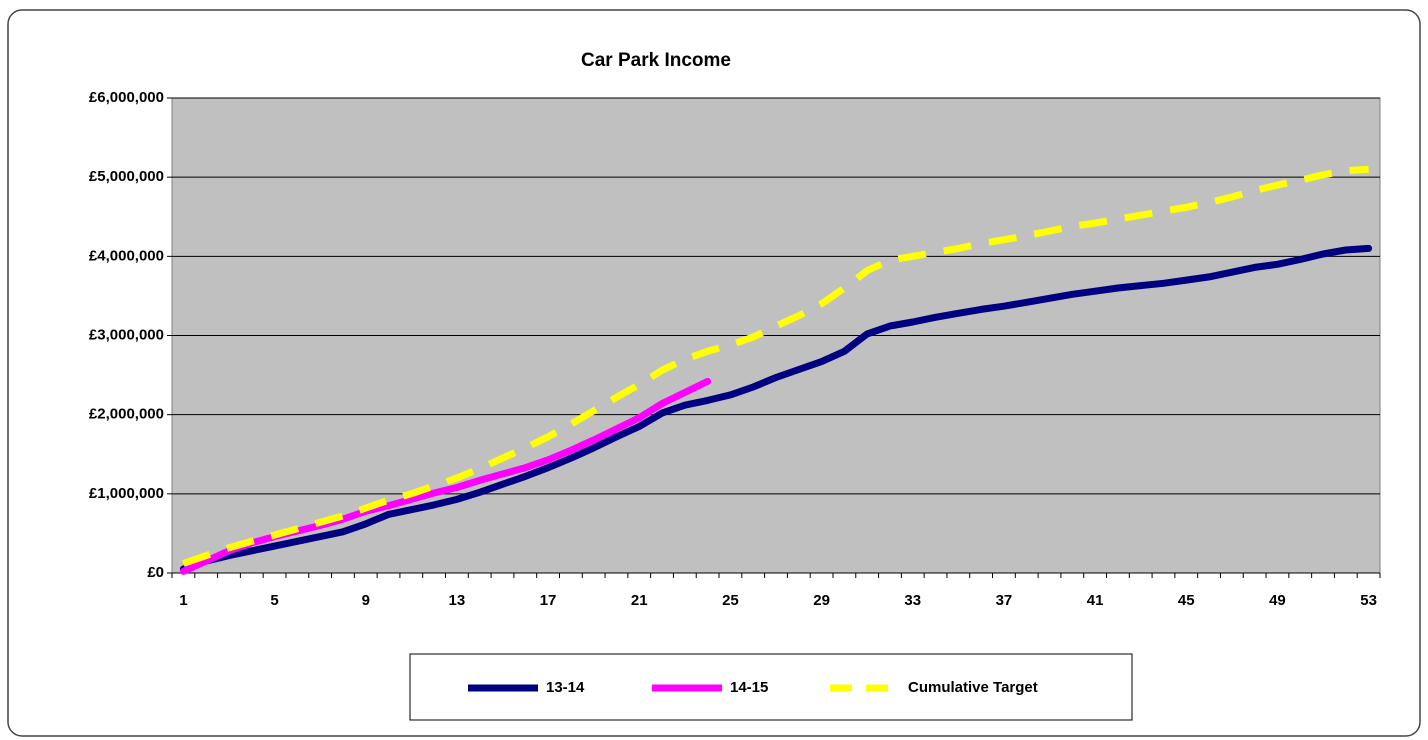 The image size is (1428, 740). I want to click on x-tick-label: 1, so click(183, 600).